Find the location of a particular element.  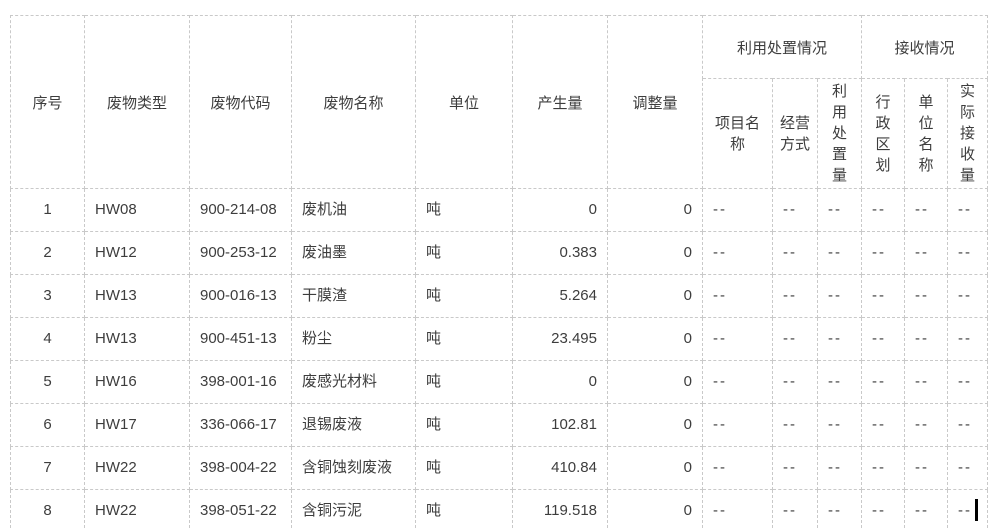

cell-waste-code: 900-253-12 is located at coordinates (240, 253).